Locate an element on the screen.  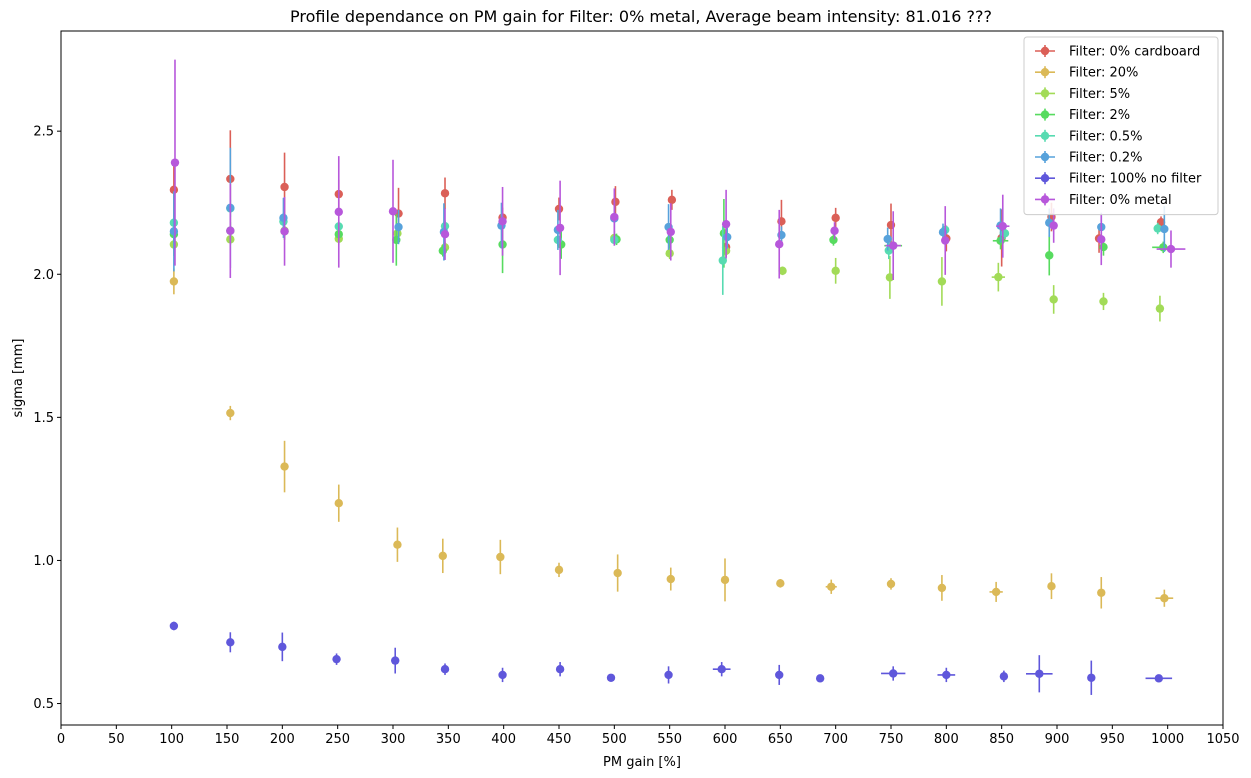
x-tick-label: 450 is located at coordinates (559, 739).